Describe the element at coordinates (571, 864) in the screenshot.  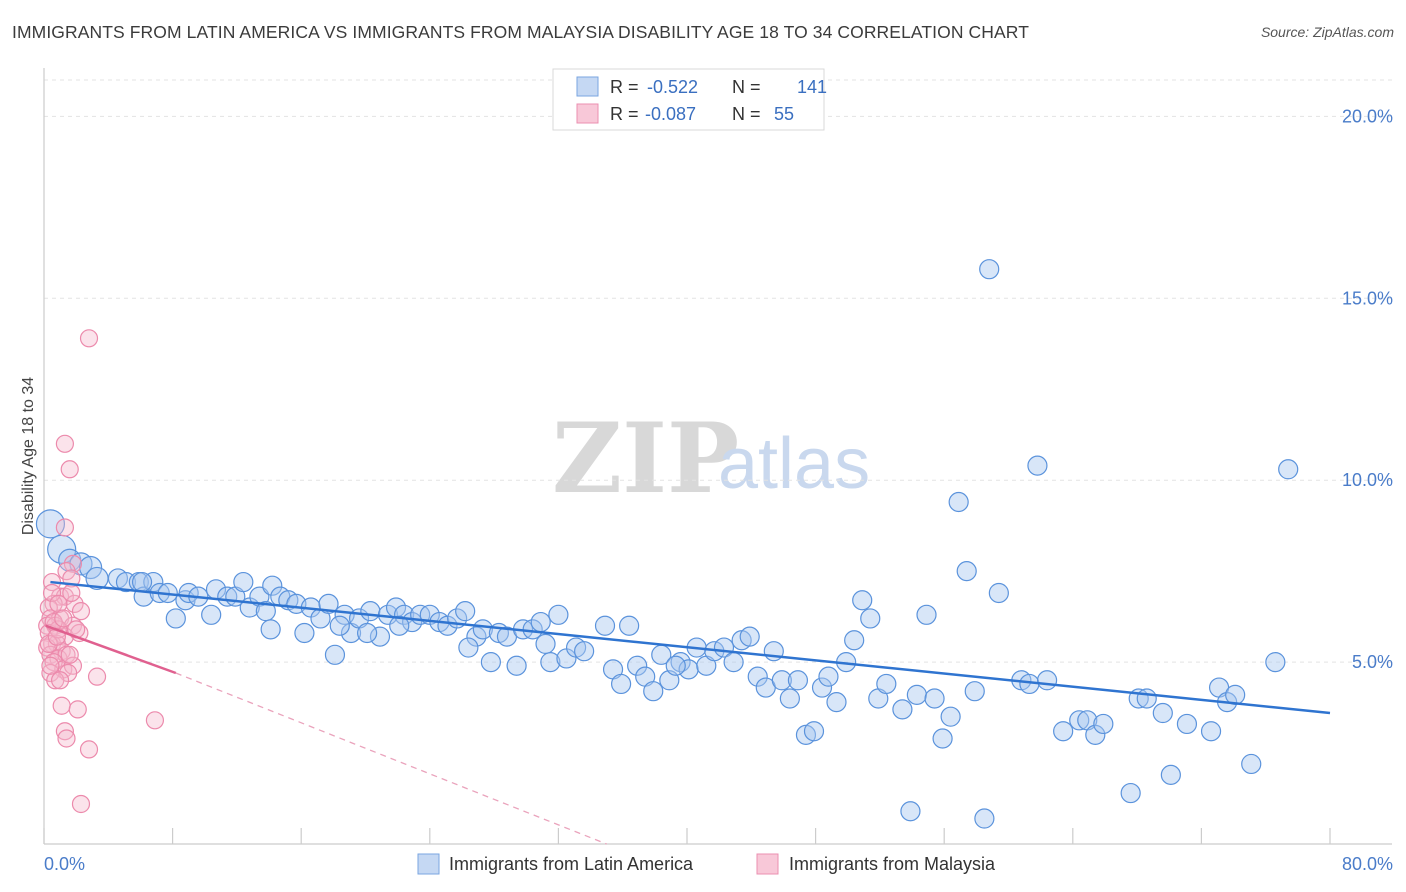
I see `series-legend-label-latin-america: Immigrants from Latin America` at that location.